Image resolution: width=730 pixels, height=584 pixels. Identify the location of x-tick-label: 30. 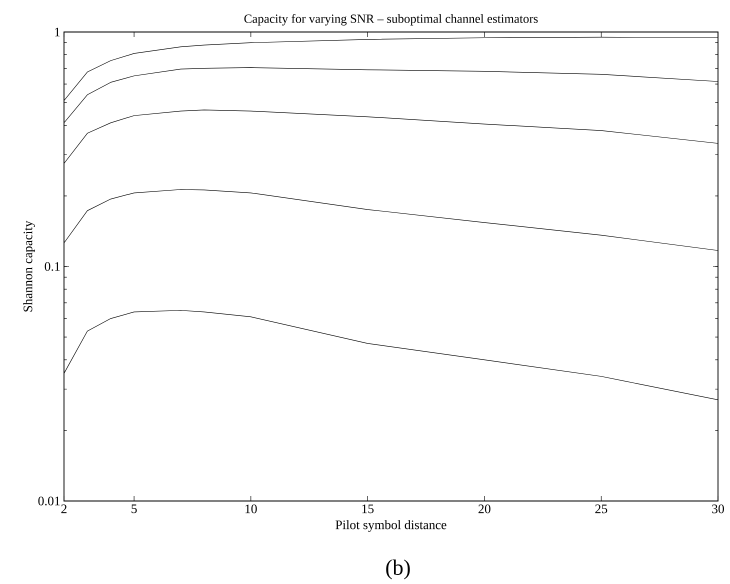
(718, 509).